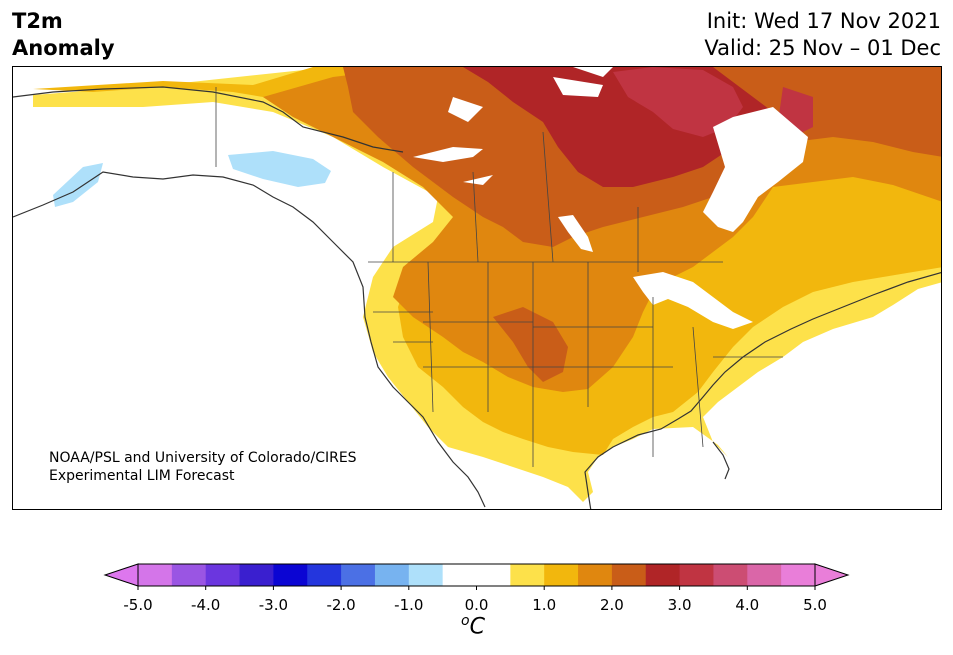 The width and height of the screenshot is (953, 655). I want to click on anomaly-band-neg-1-0-b, so click(78, 185).